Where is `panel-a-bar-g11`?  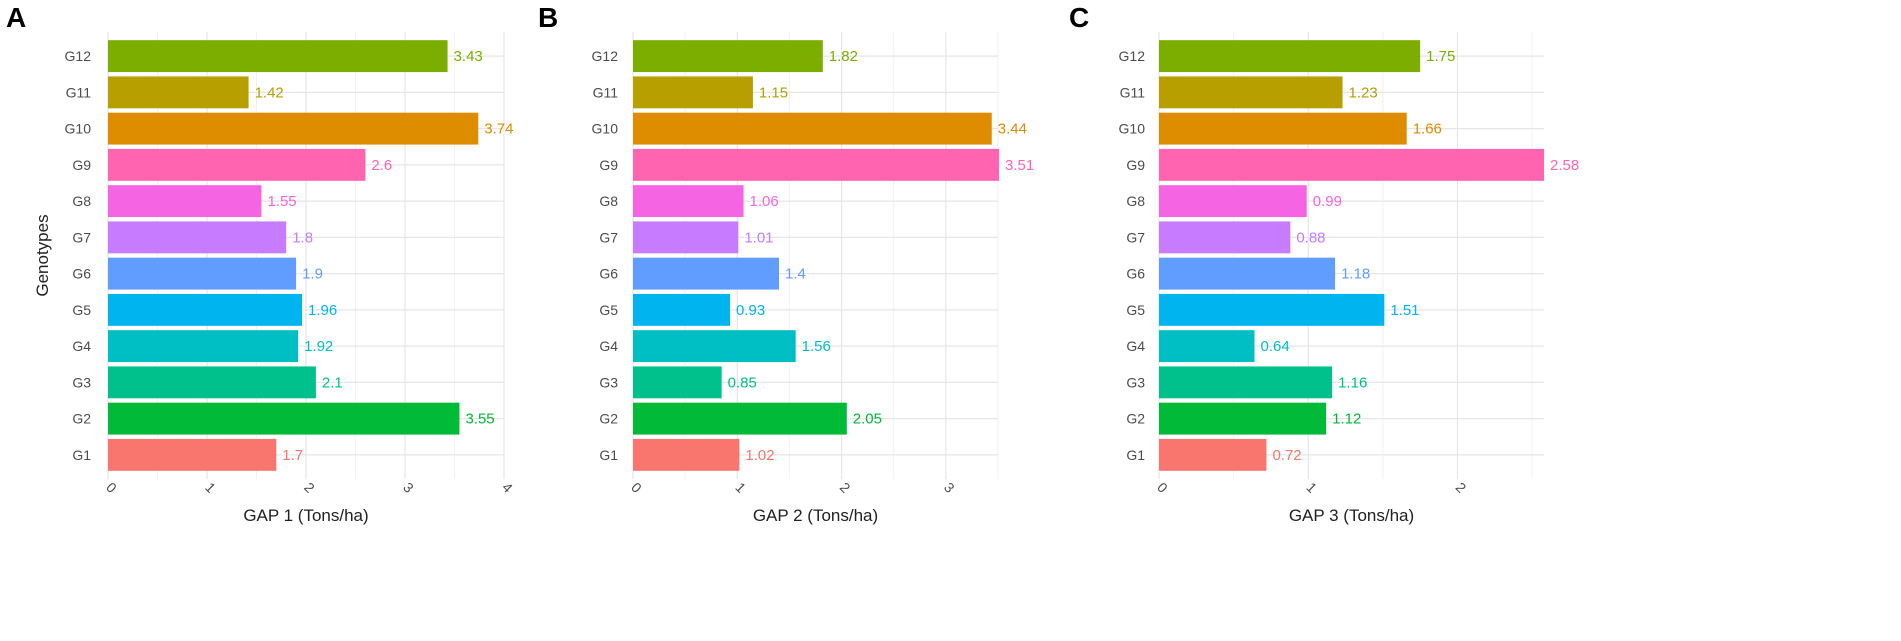
panel-a-bar-g11 is located at coordinates (178, 92).